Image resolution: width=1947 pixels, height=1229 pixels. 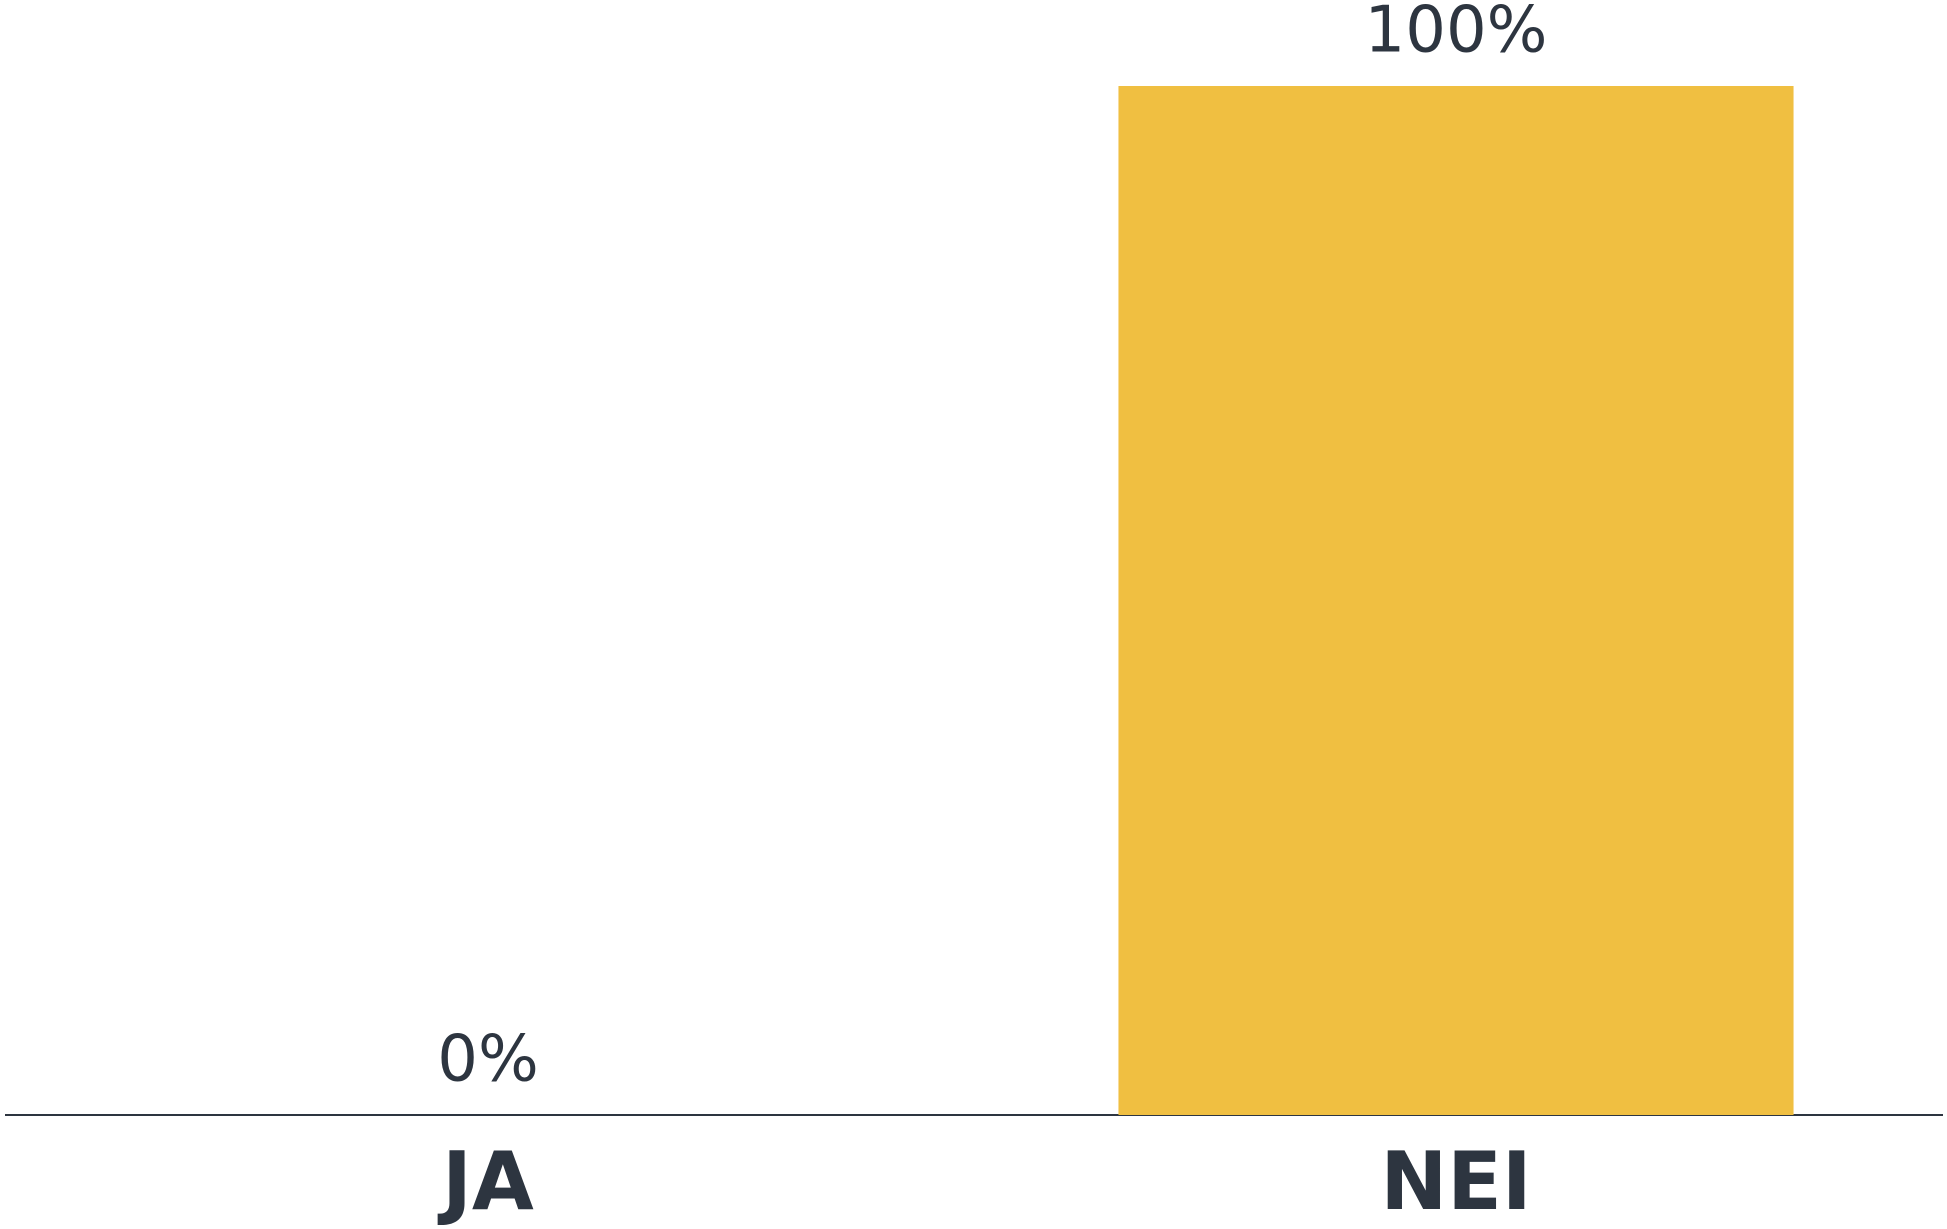 What do you see at coordinates (488, 1060) in the screenshot?
I see `value-label: 0%` at bounding box center [488, 1060].